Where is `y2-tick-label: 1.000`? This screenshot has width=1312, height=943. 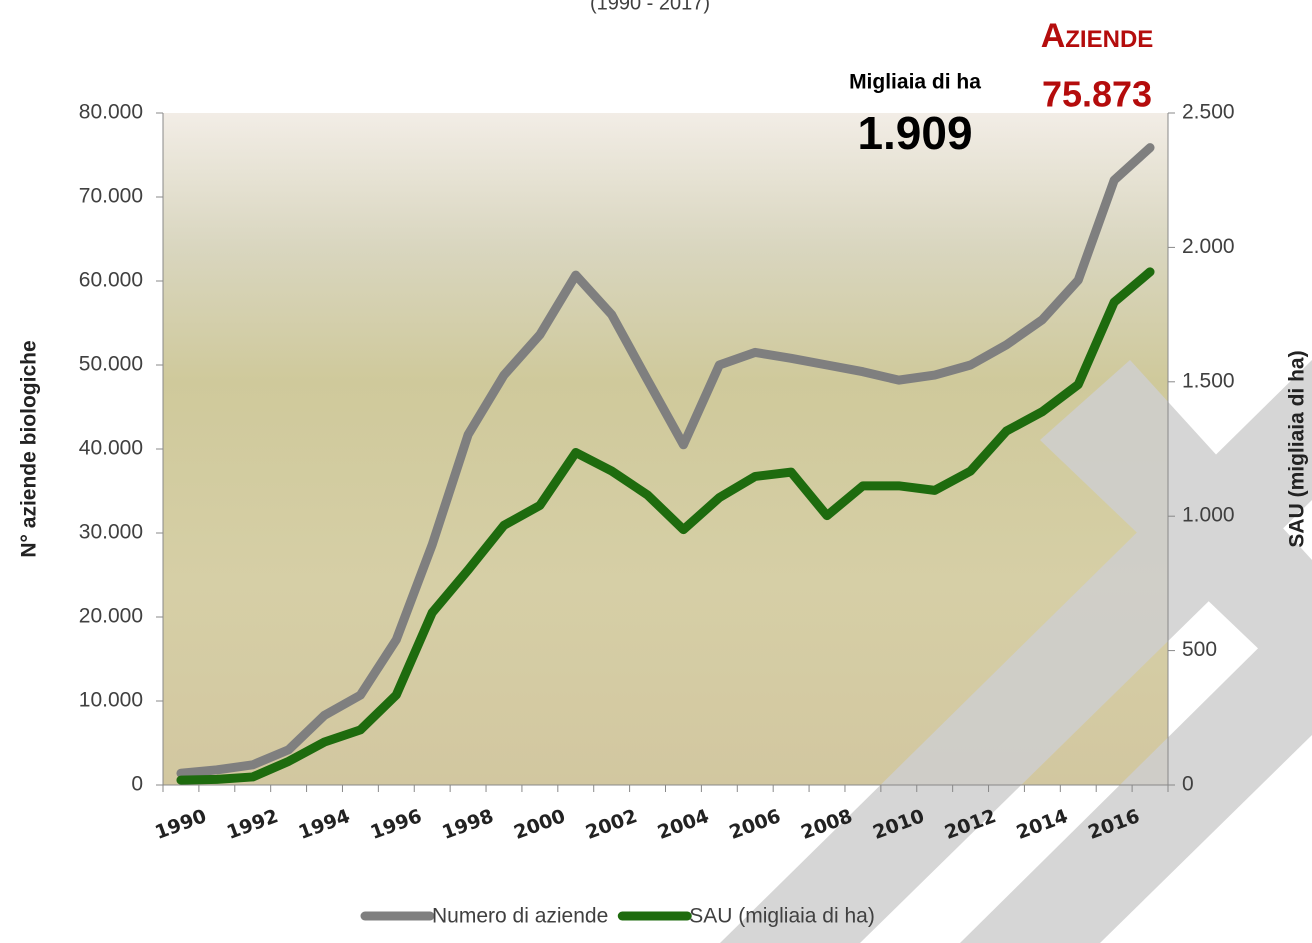 y2-tick-label: 1.000 is located at coordinates (1208, 515).